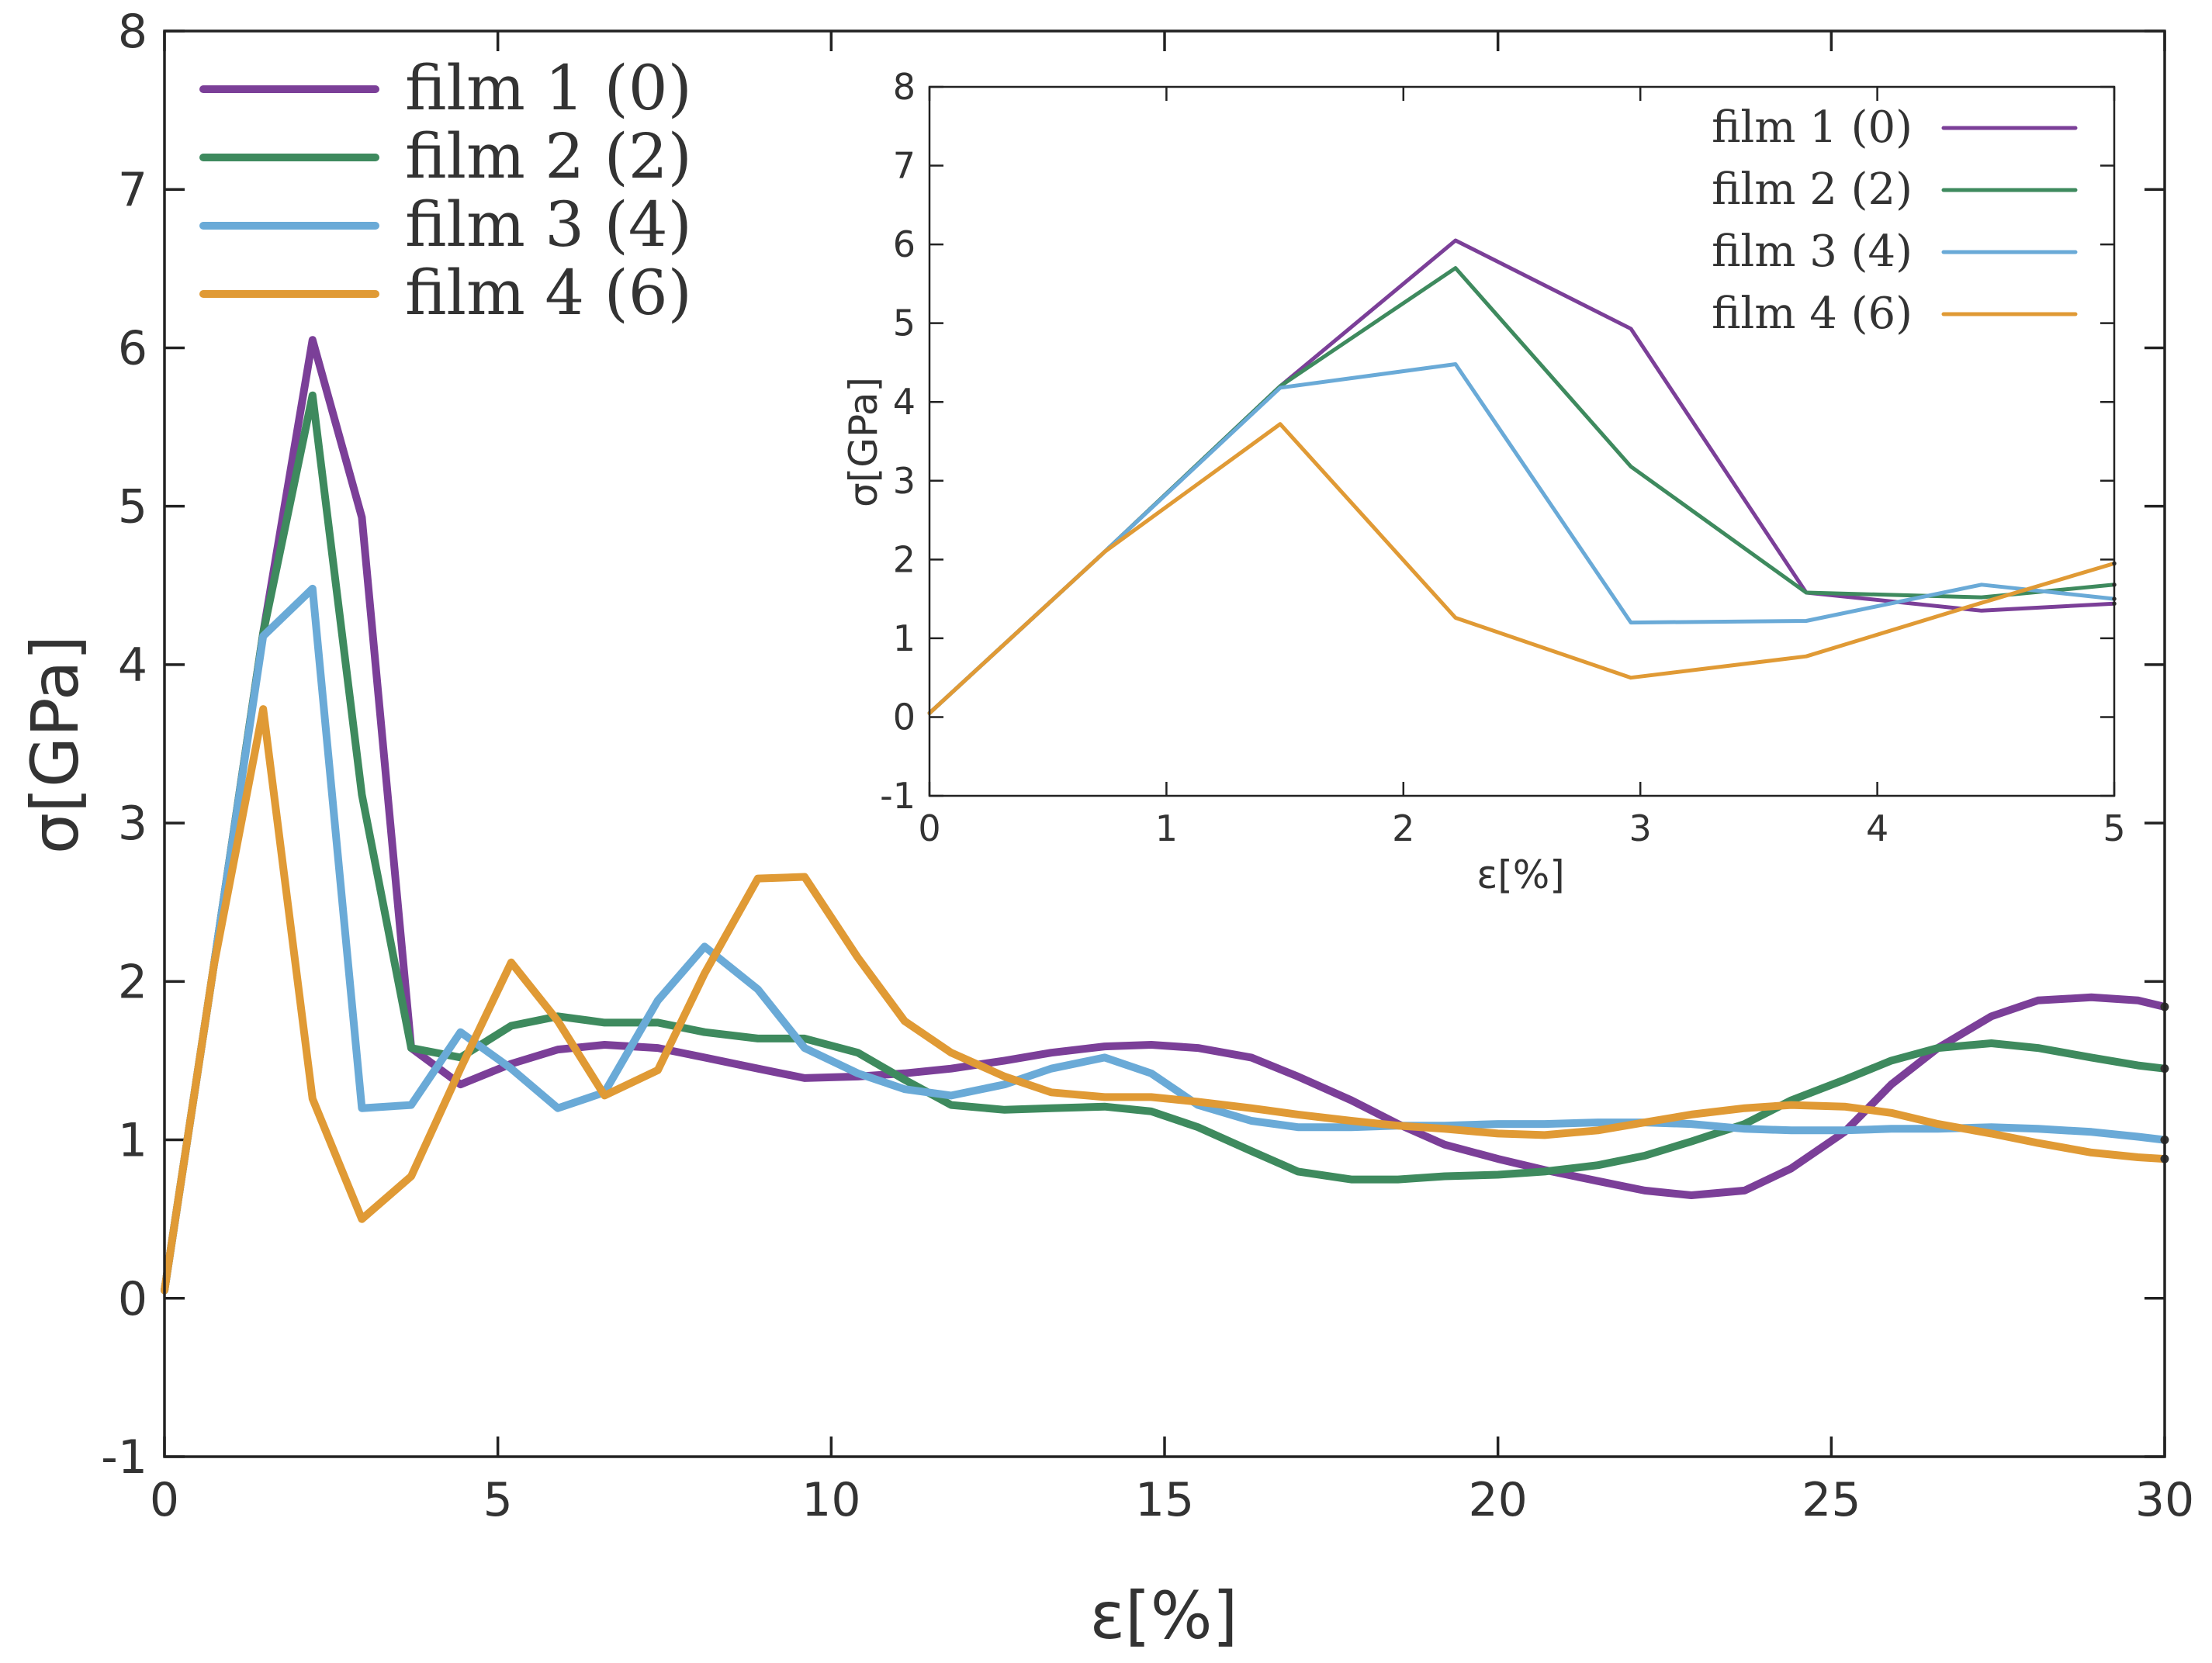 The image size is (2212, 1663). Describe the element at coordinates (1812, 314) in the screenshot. I see `inset-legend-label-4: film 4 (6)` at that location.